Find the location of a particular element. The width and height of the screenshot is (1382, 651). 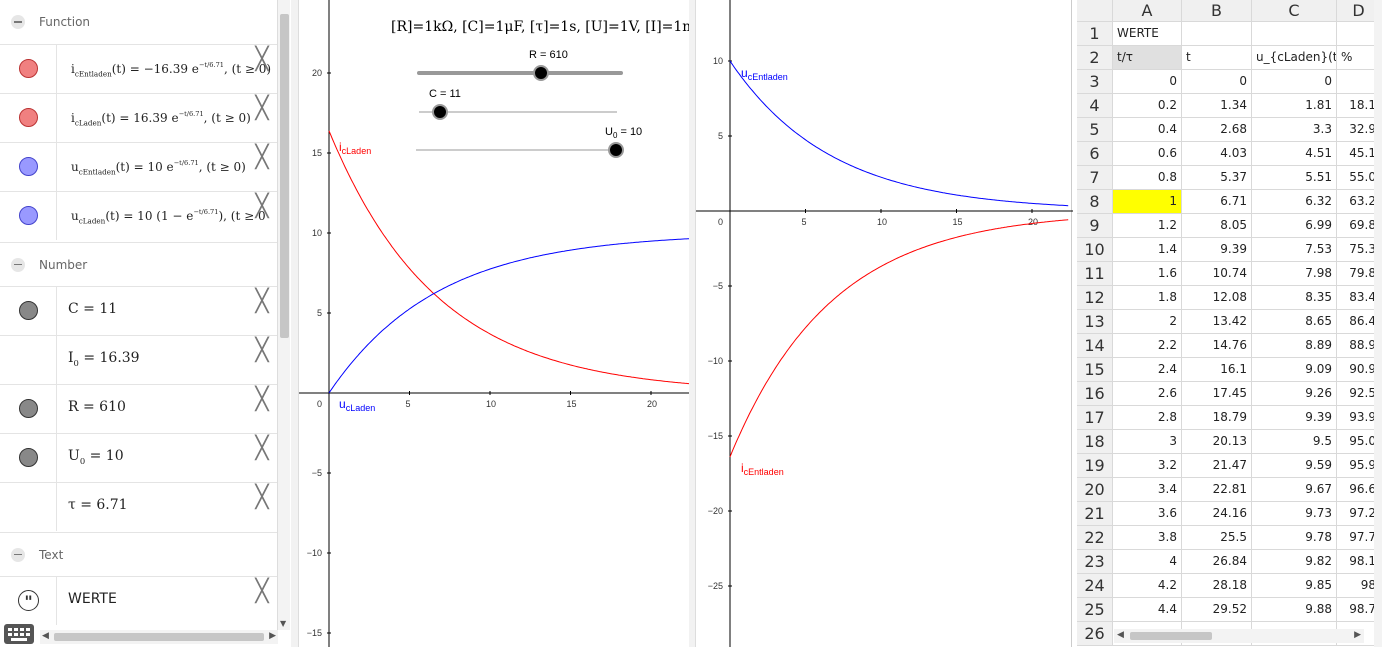

row-header: 22 is located at coordinates (1095, 538).